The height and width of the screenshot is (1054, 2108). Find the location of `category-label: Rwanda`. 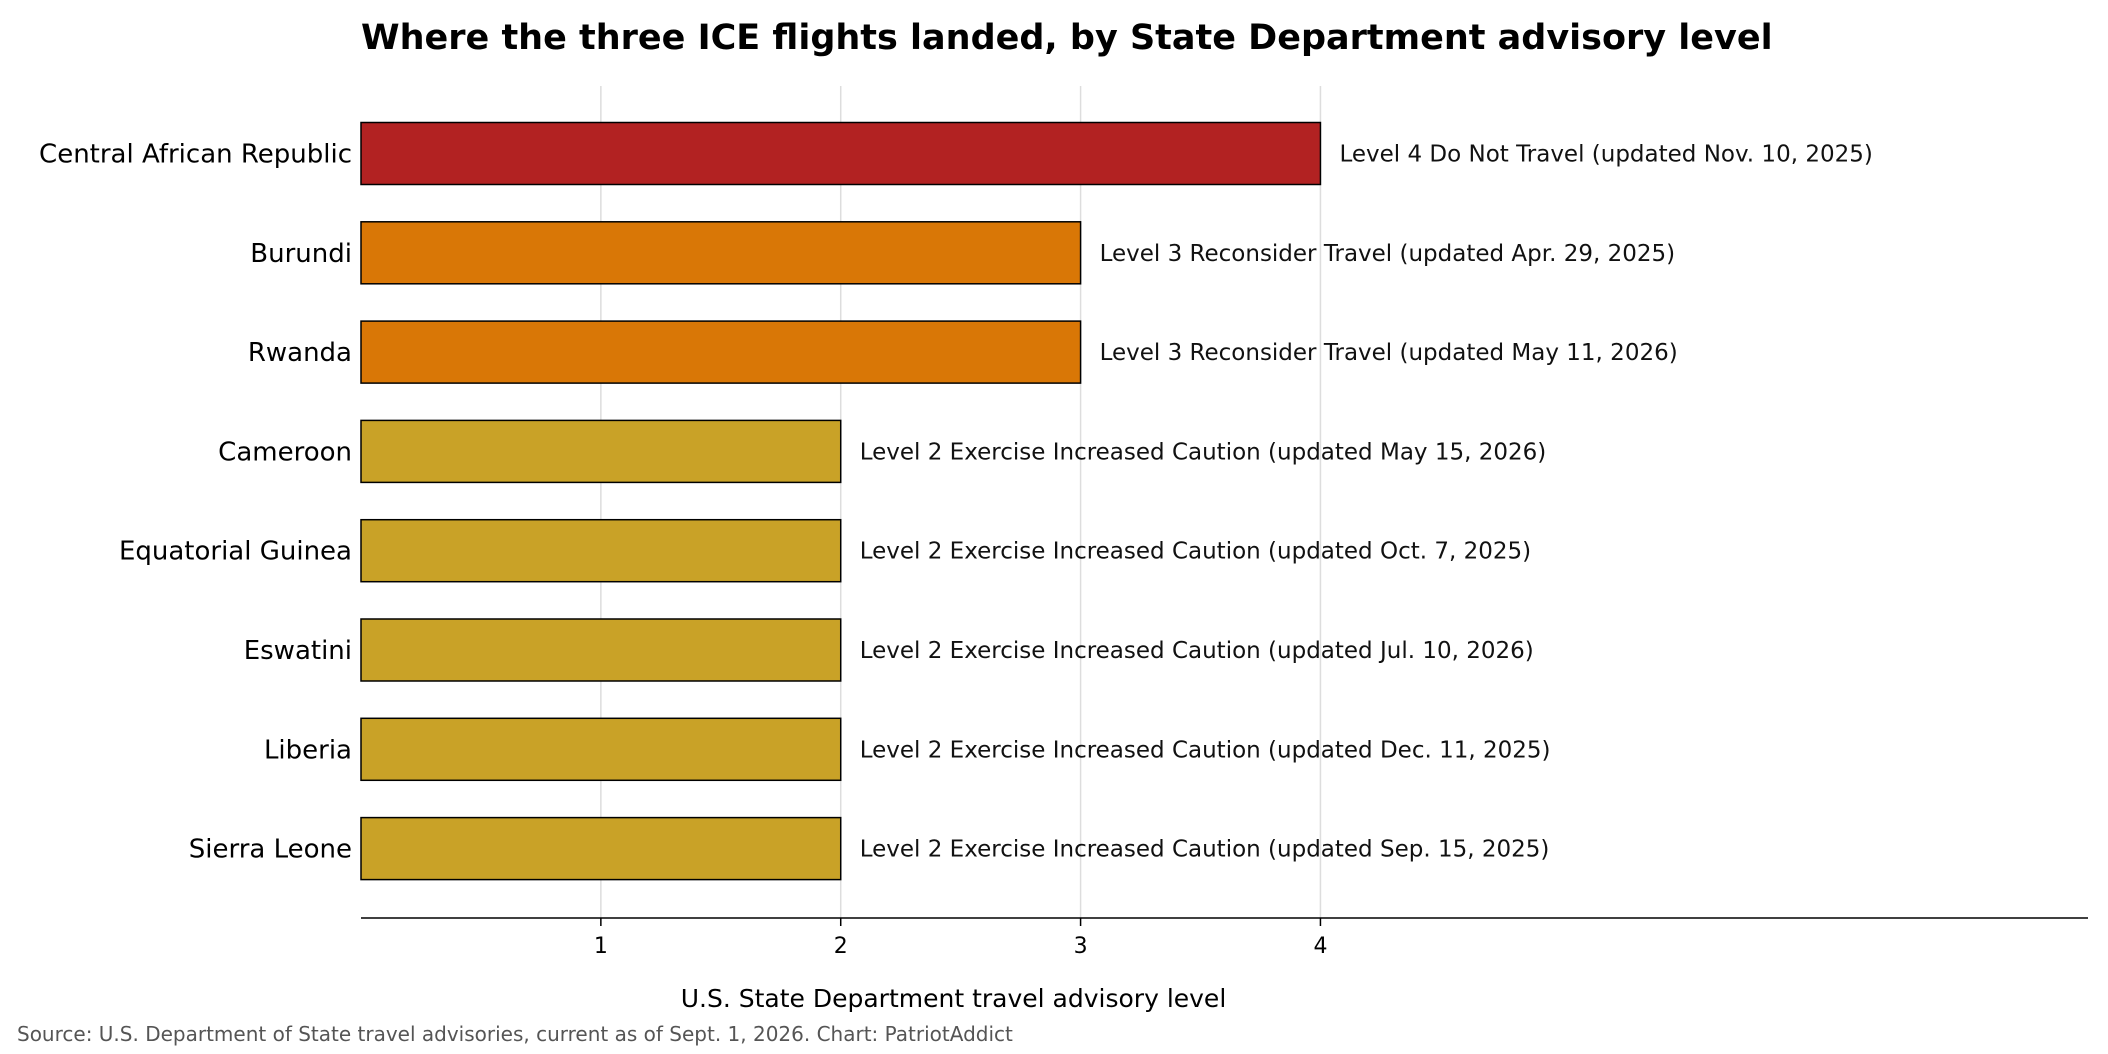

category-label: Rwanda is located at coordinates (300, 353).